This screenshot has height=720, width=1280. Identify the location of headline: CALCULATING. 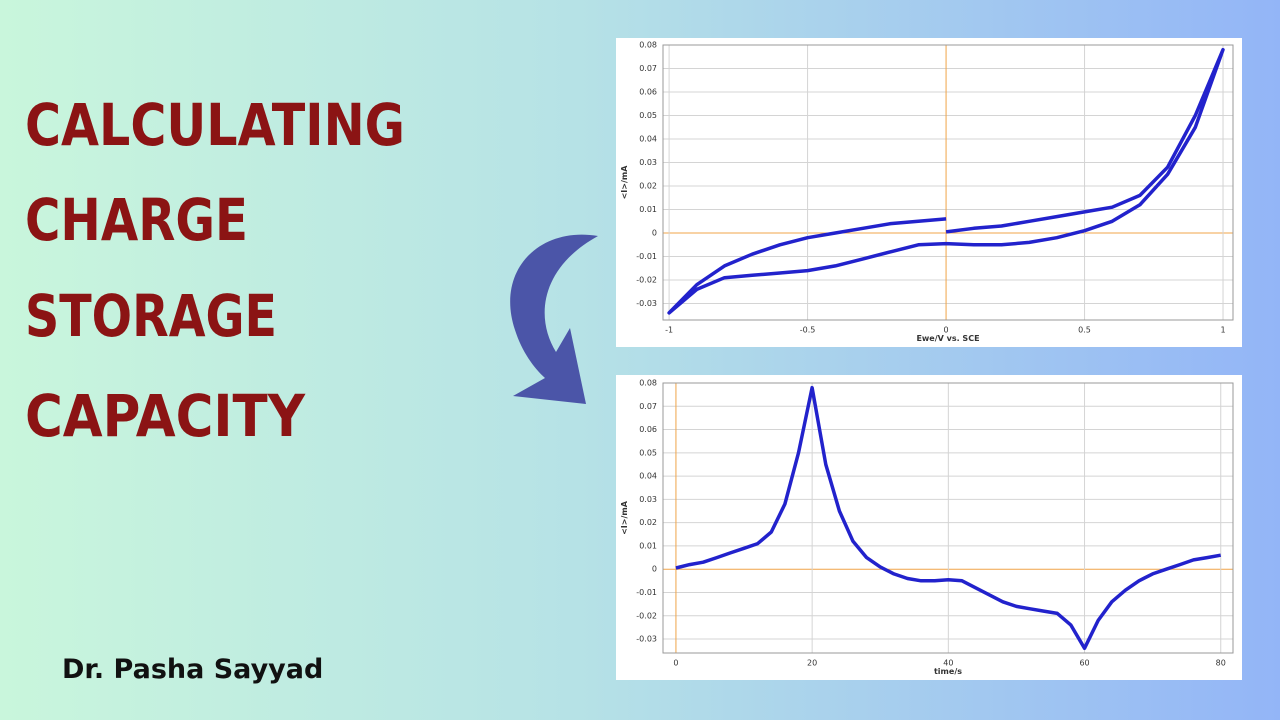
(215, 125).